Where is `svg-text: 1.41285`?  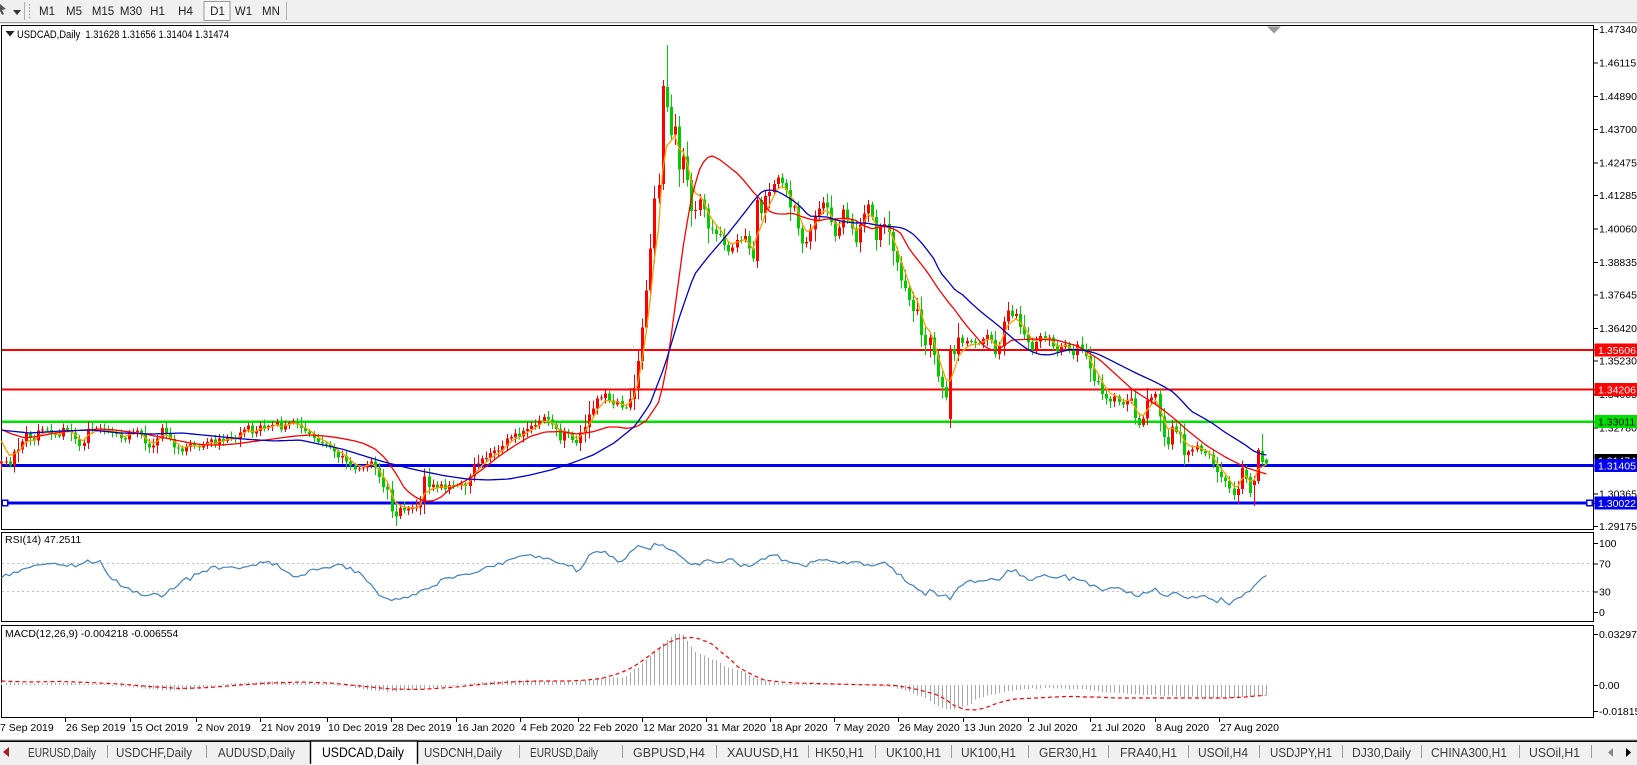 svg-text: 1.41285 is located at coordinates (1618, 196).